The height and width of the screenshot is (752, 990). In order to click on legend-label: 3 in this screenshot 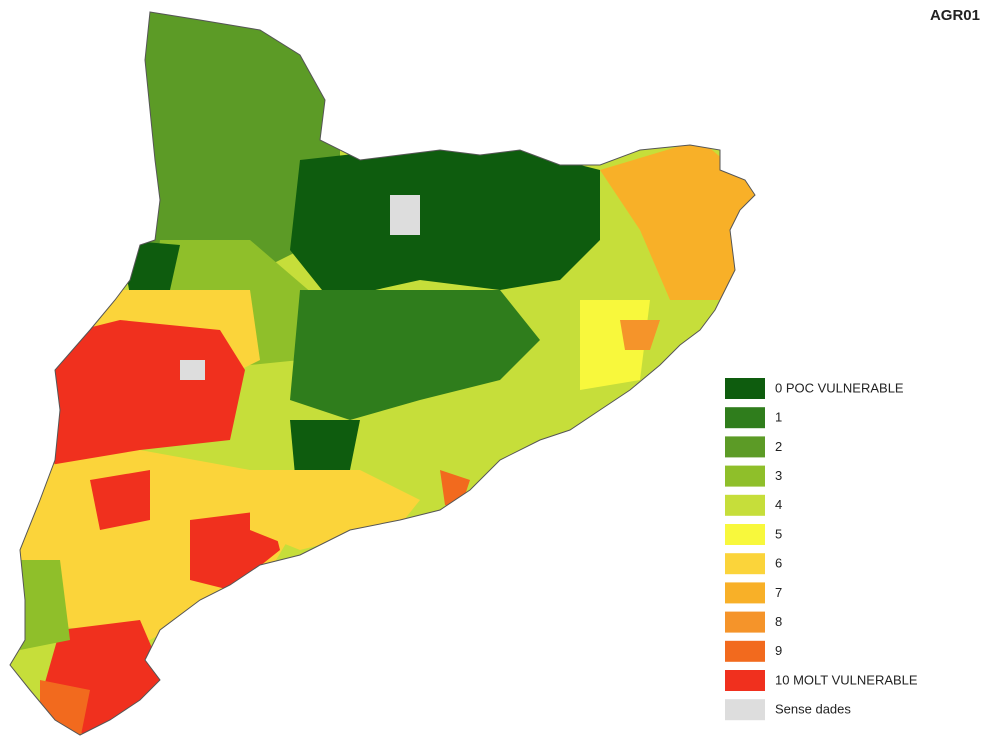, I will do `click(778, 475)`.